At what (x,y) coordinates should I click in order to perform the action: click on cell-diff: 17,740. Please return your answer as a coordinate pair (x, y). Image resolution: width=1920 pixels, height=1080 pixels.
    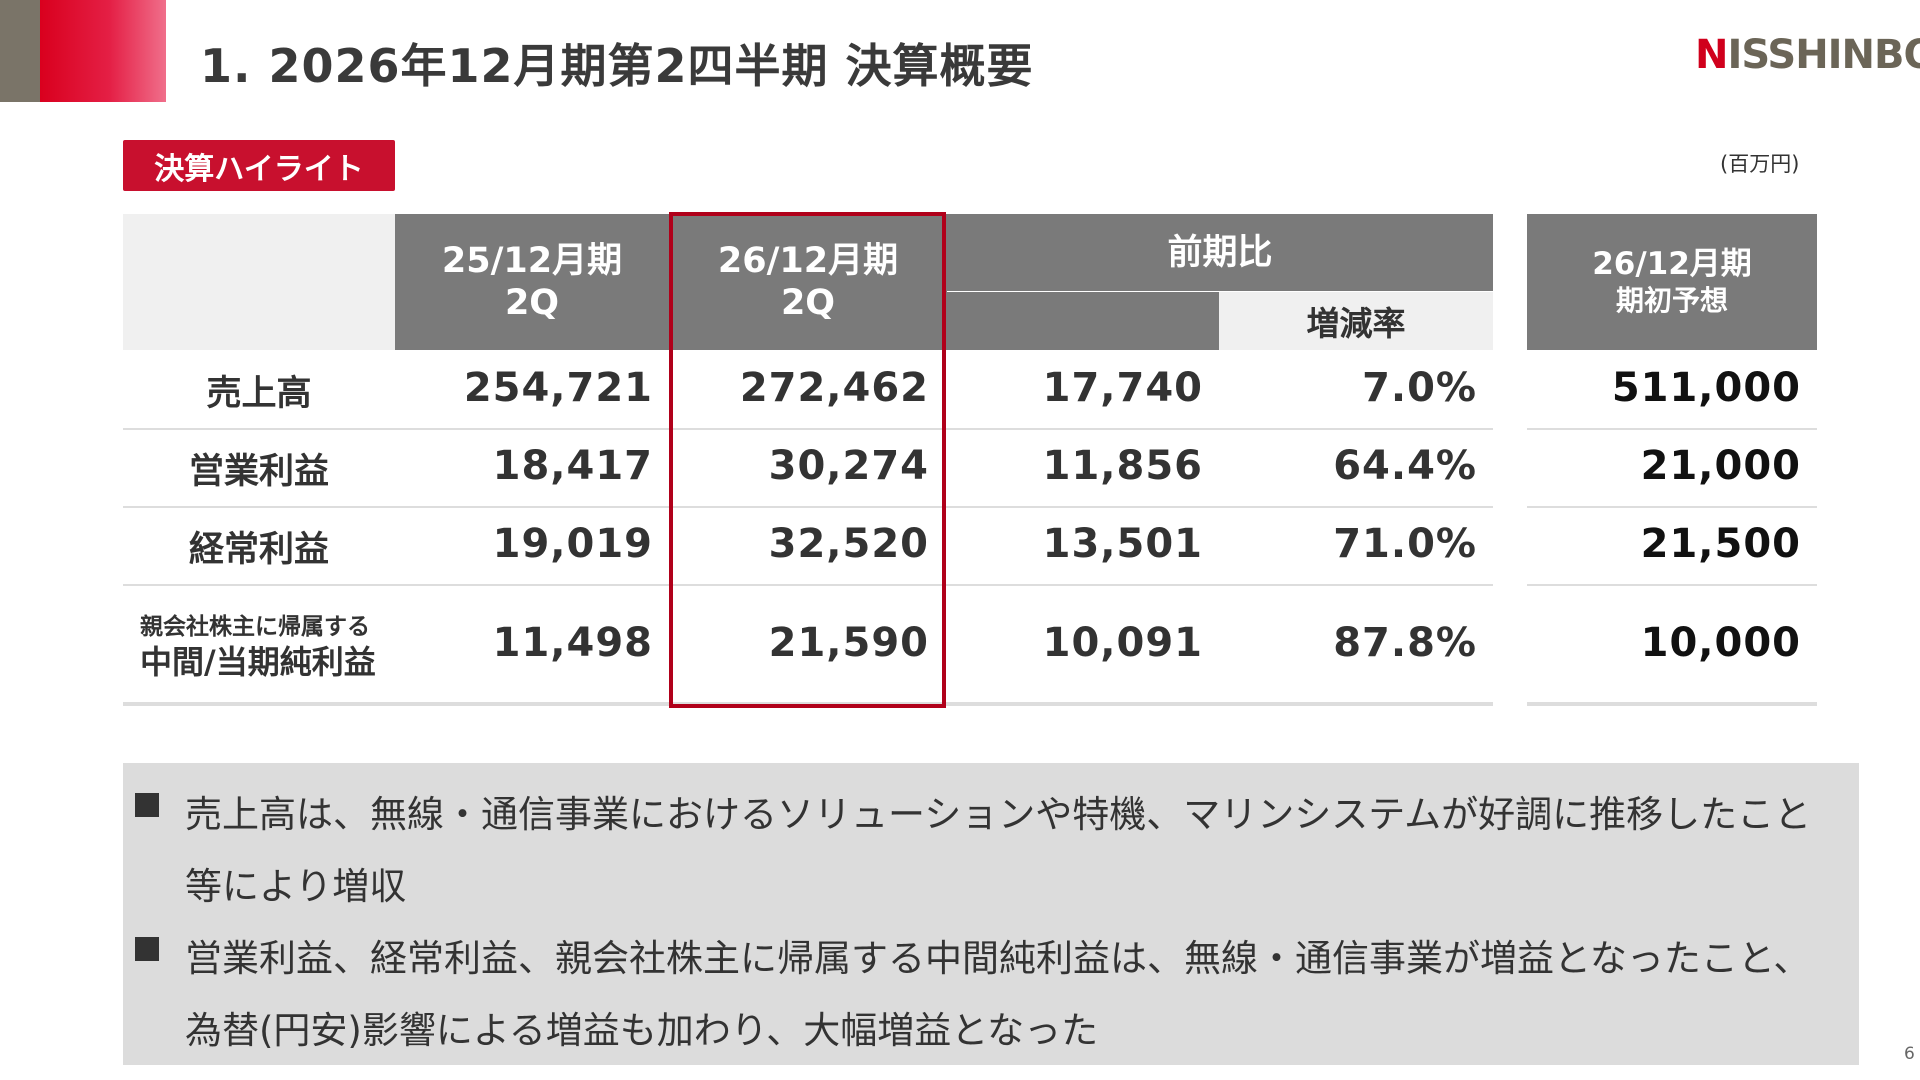
    Looking at the image, I should click on (1122, 388).